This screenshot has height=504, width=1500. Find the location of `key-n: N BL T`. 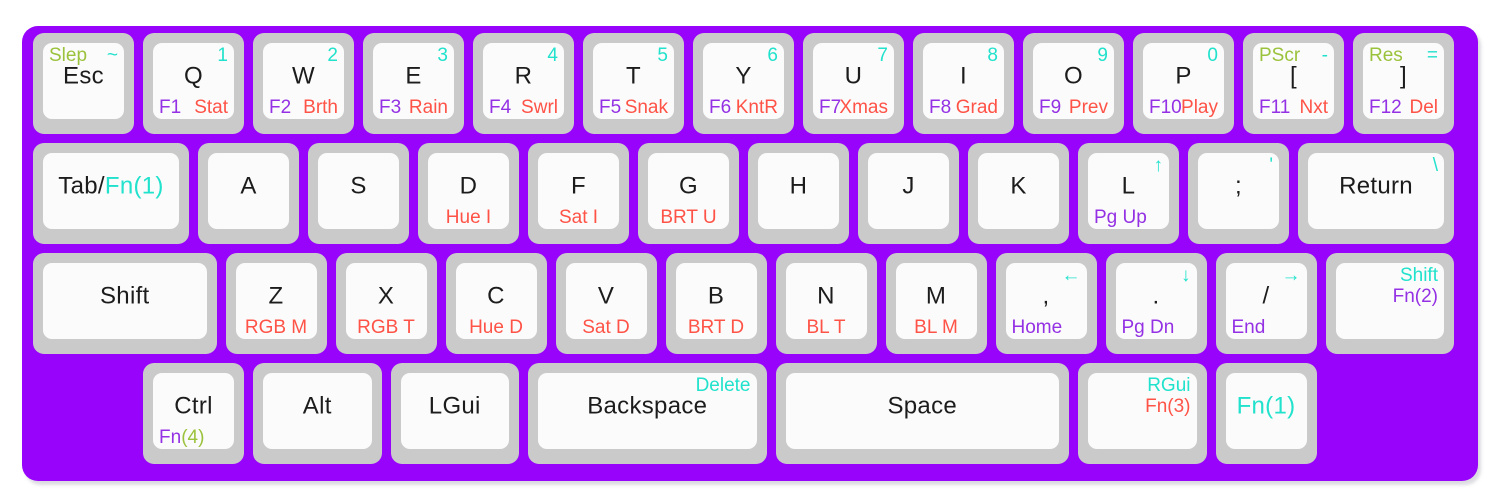

key-n: N BL T is located at coordinates (826, 303).